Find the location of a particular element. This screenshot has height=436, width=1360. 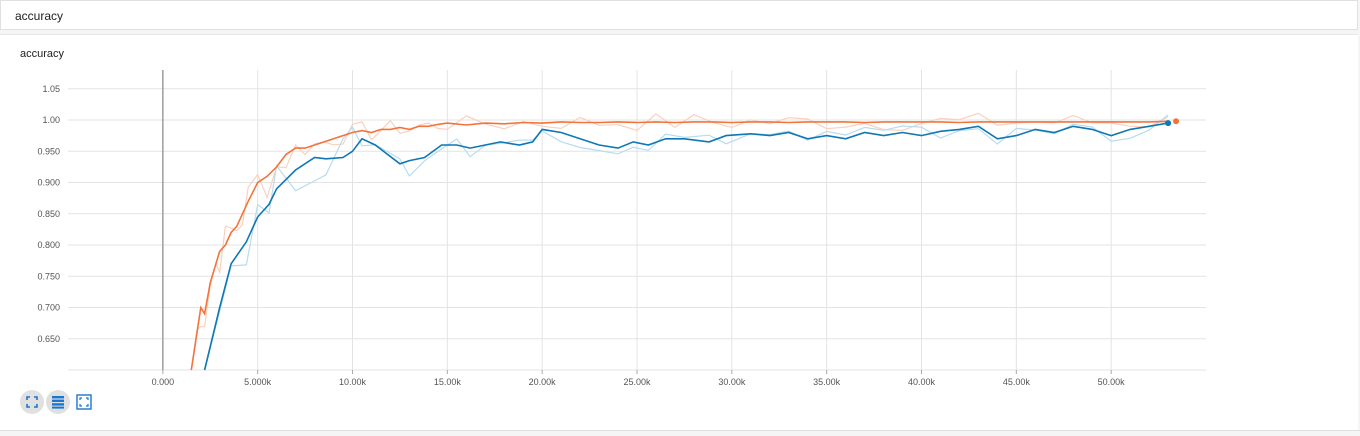

data-table-button is located at coordinates (58, 402).